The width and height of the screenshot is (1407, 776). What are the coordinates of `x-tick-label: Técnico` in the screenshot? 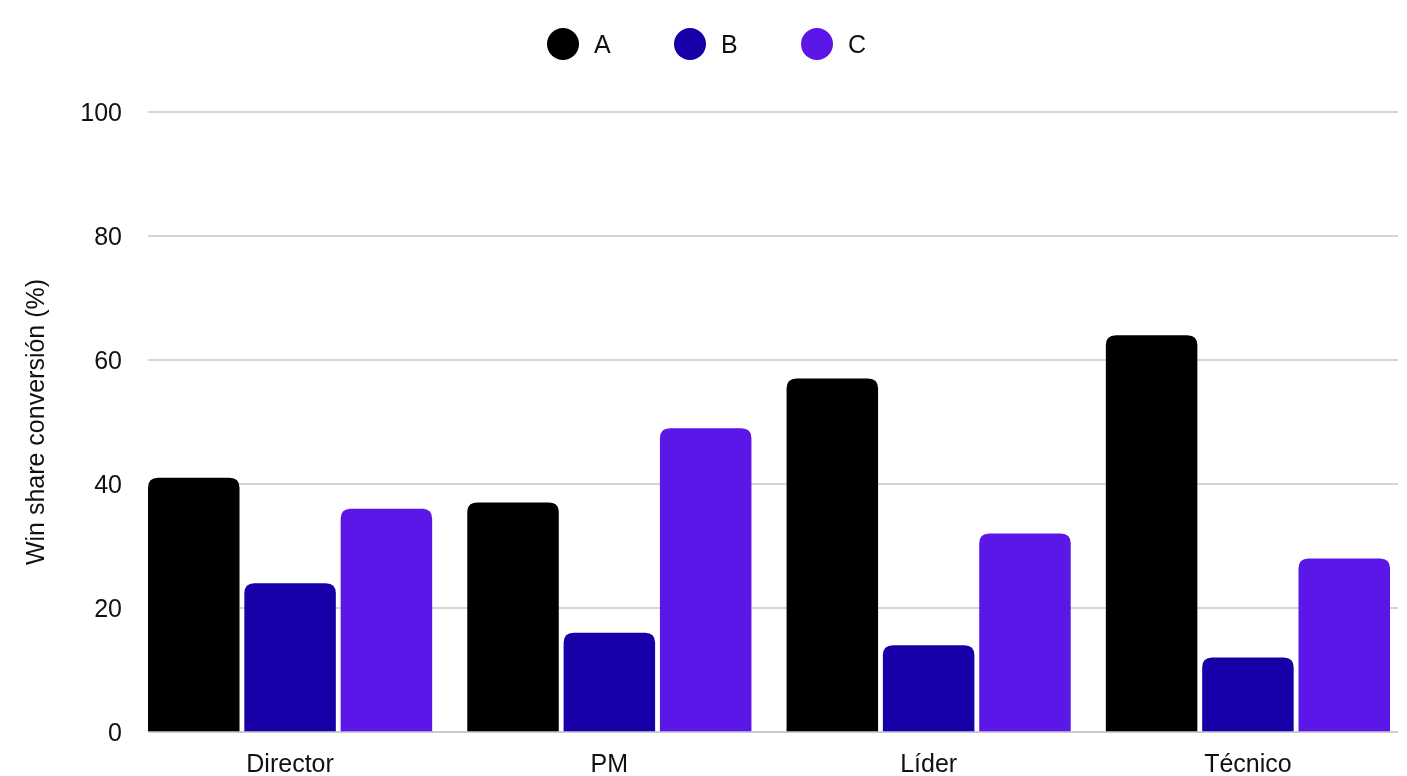 It's located at (1248, 762).